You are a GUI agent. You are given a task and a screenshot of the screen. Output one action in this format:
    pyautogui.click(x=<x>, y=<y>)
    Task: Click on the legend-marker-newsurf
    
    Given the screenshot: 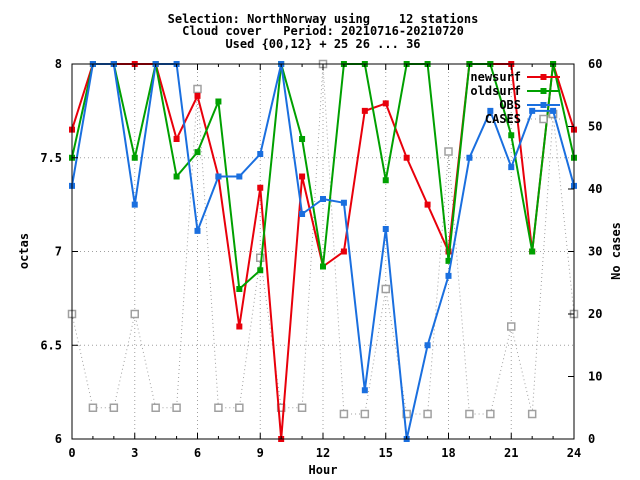 What is the action you would take?
    pyautogui.click(x=543, y=77)
    